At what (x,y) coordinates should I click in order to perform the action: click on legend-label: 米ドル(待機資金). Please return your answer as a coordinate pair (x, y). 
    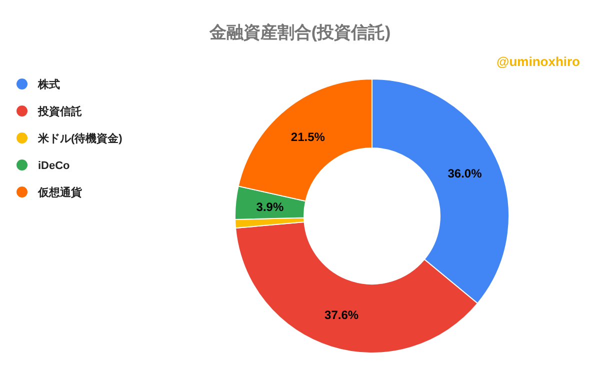
    Looking at the image, I should click on (80, 138).